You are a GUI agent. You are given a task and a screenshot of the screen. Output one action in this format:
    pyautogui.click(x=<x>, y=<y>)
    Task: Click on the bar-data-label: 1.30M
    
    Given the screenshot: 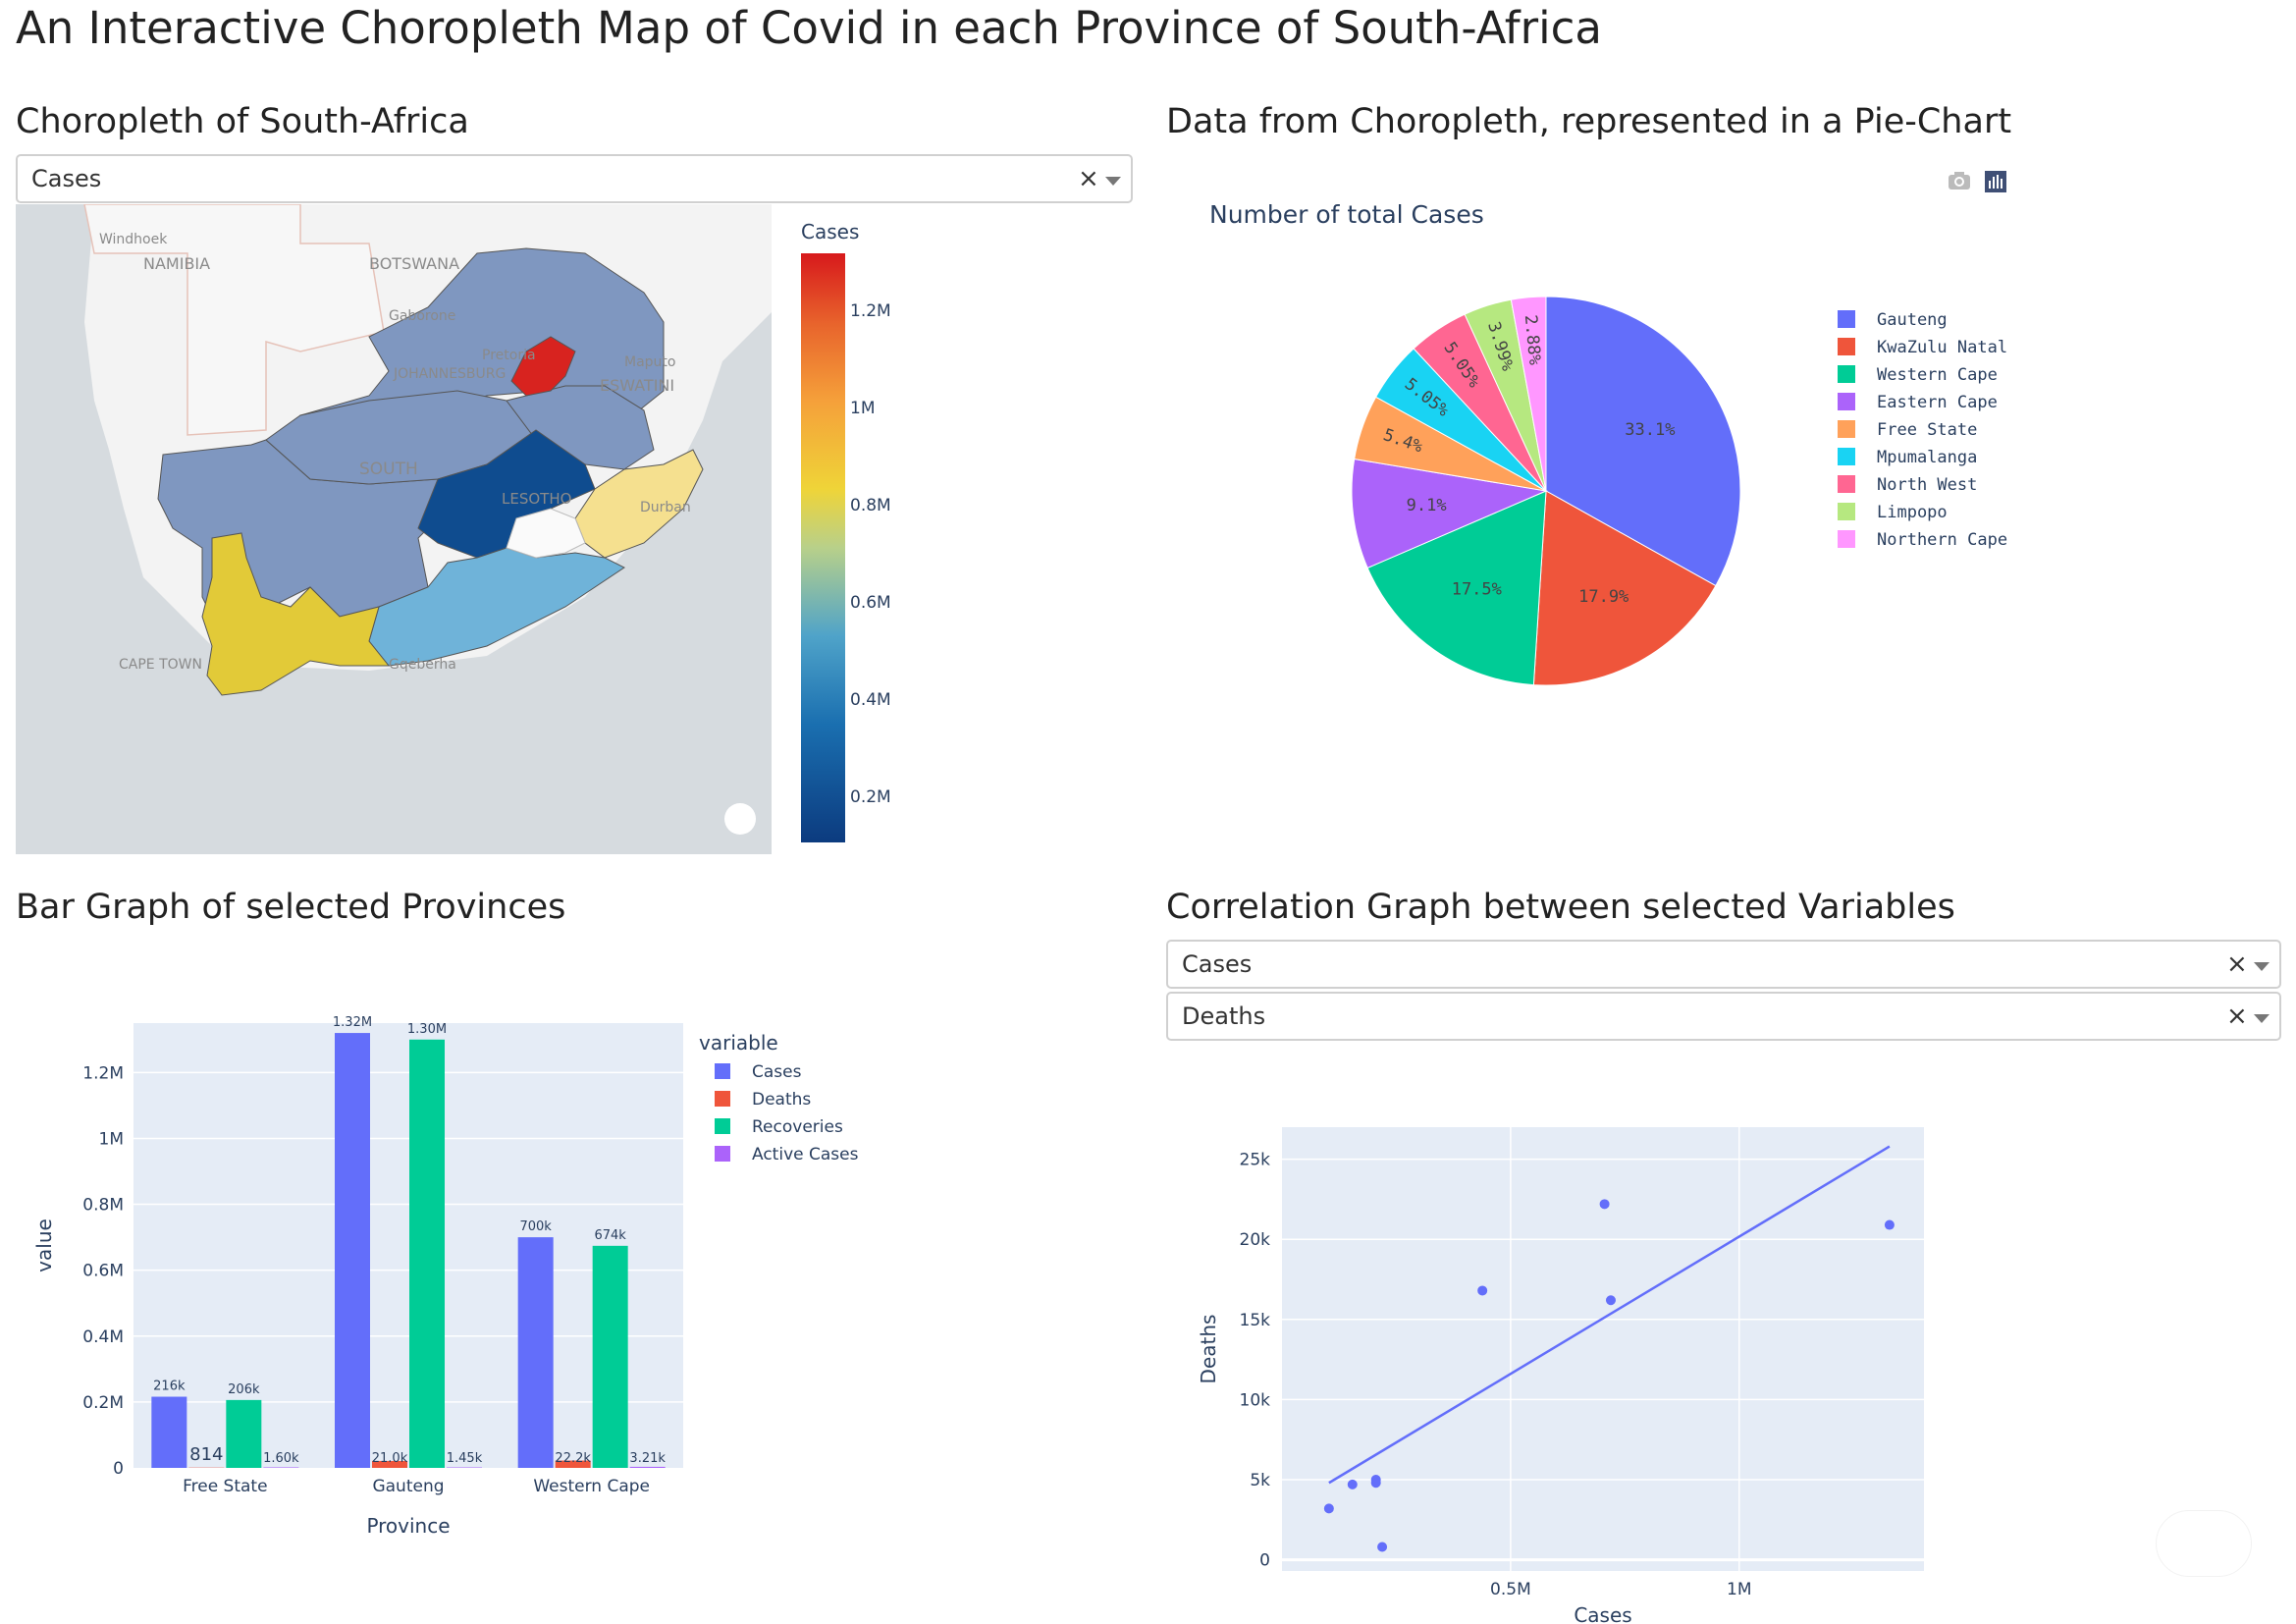 What is the action you would take?
    pyautogui.click(x=427, y=1029)
    